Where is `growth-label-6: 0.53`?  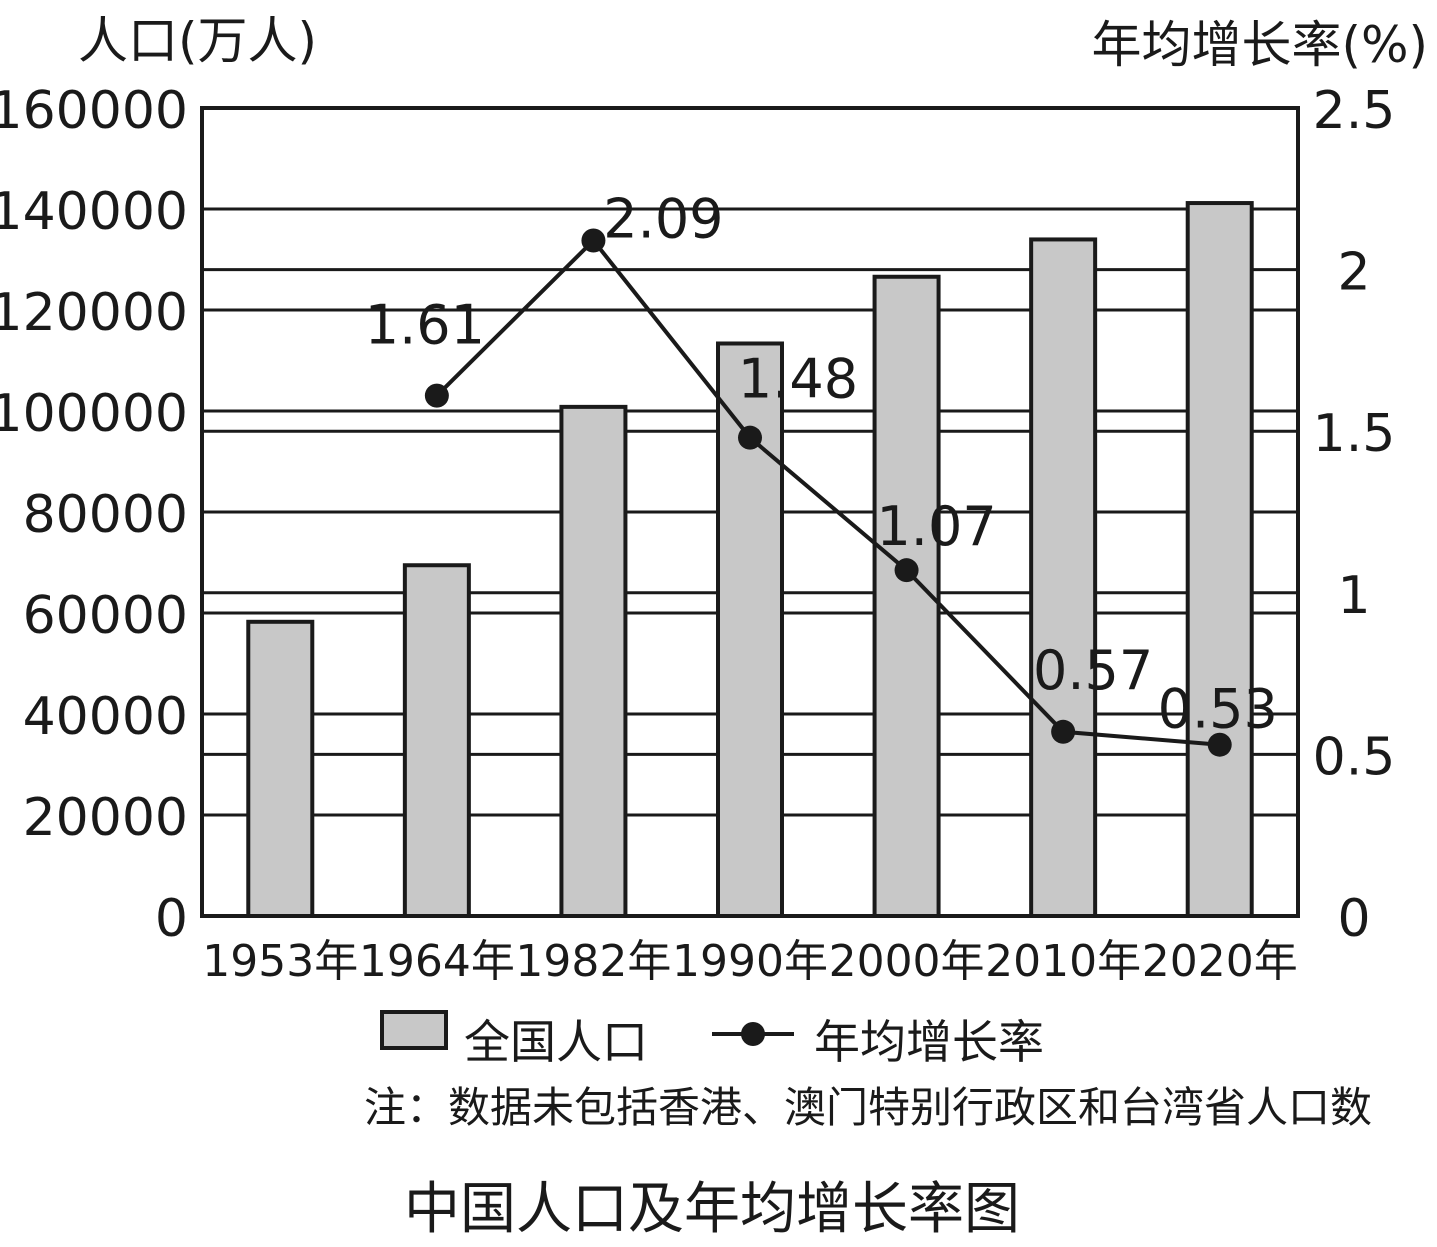 growth-label-6: 0.53 is located at coordinates (1218, 709).